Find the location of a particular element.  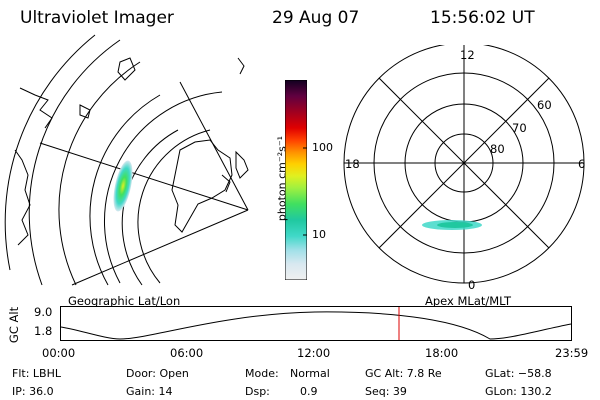

mlat-label-70: 70 is located at coordinates (519, 128).